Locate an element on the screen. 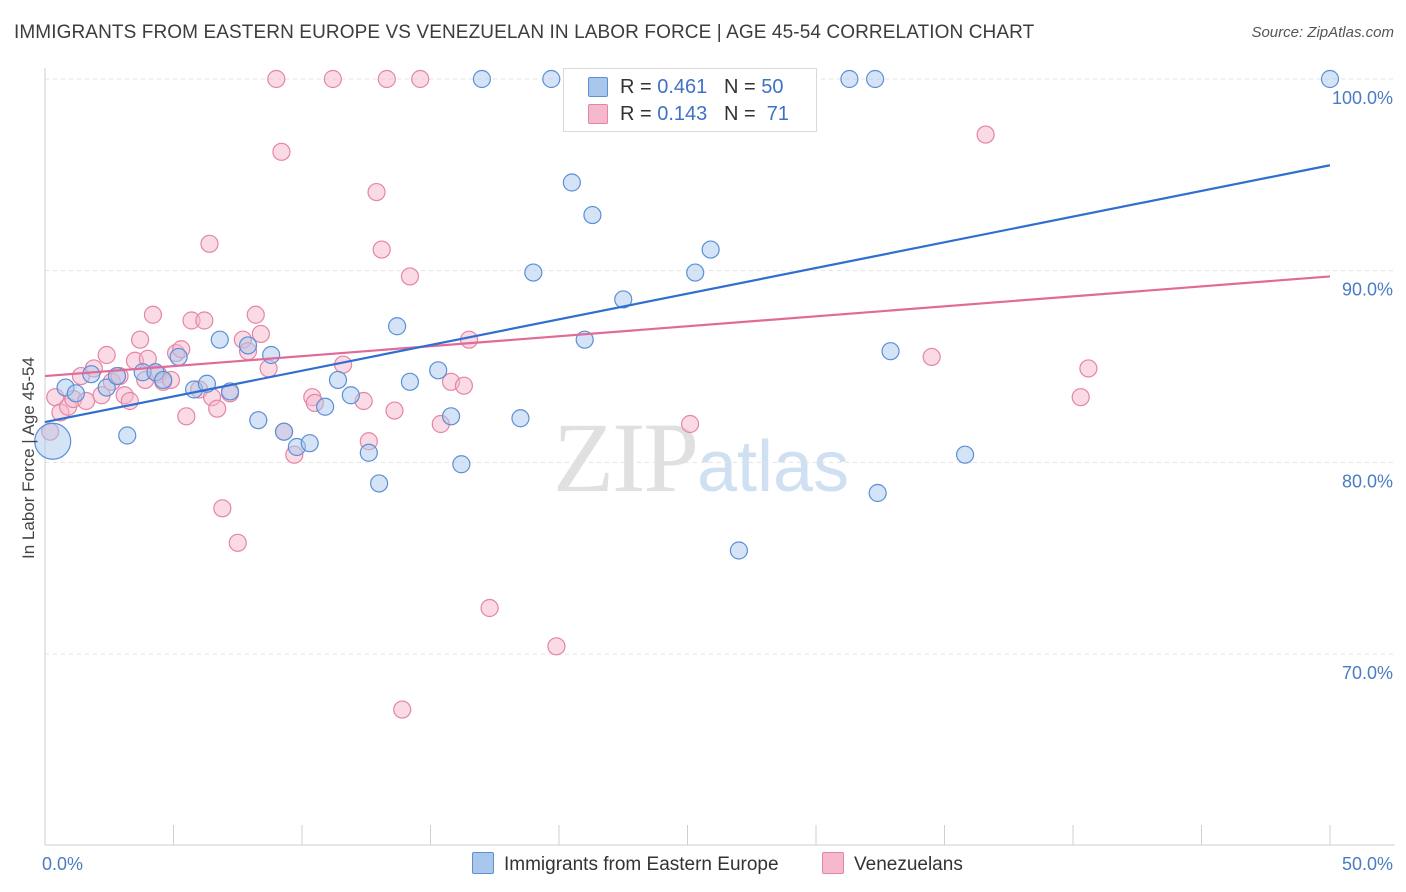  y-axis-label: In Labor Force | Age 45-54 is located at coordinates (28, 458).